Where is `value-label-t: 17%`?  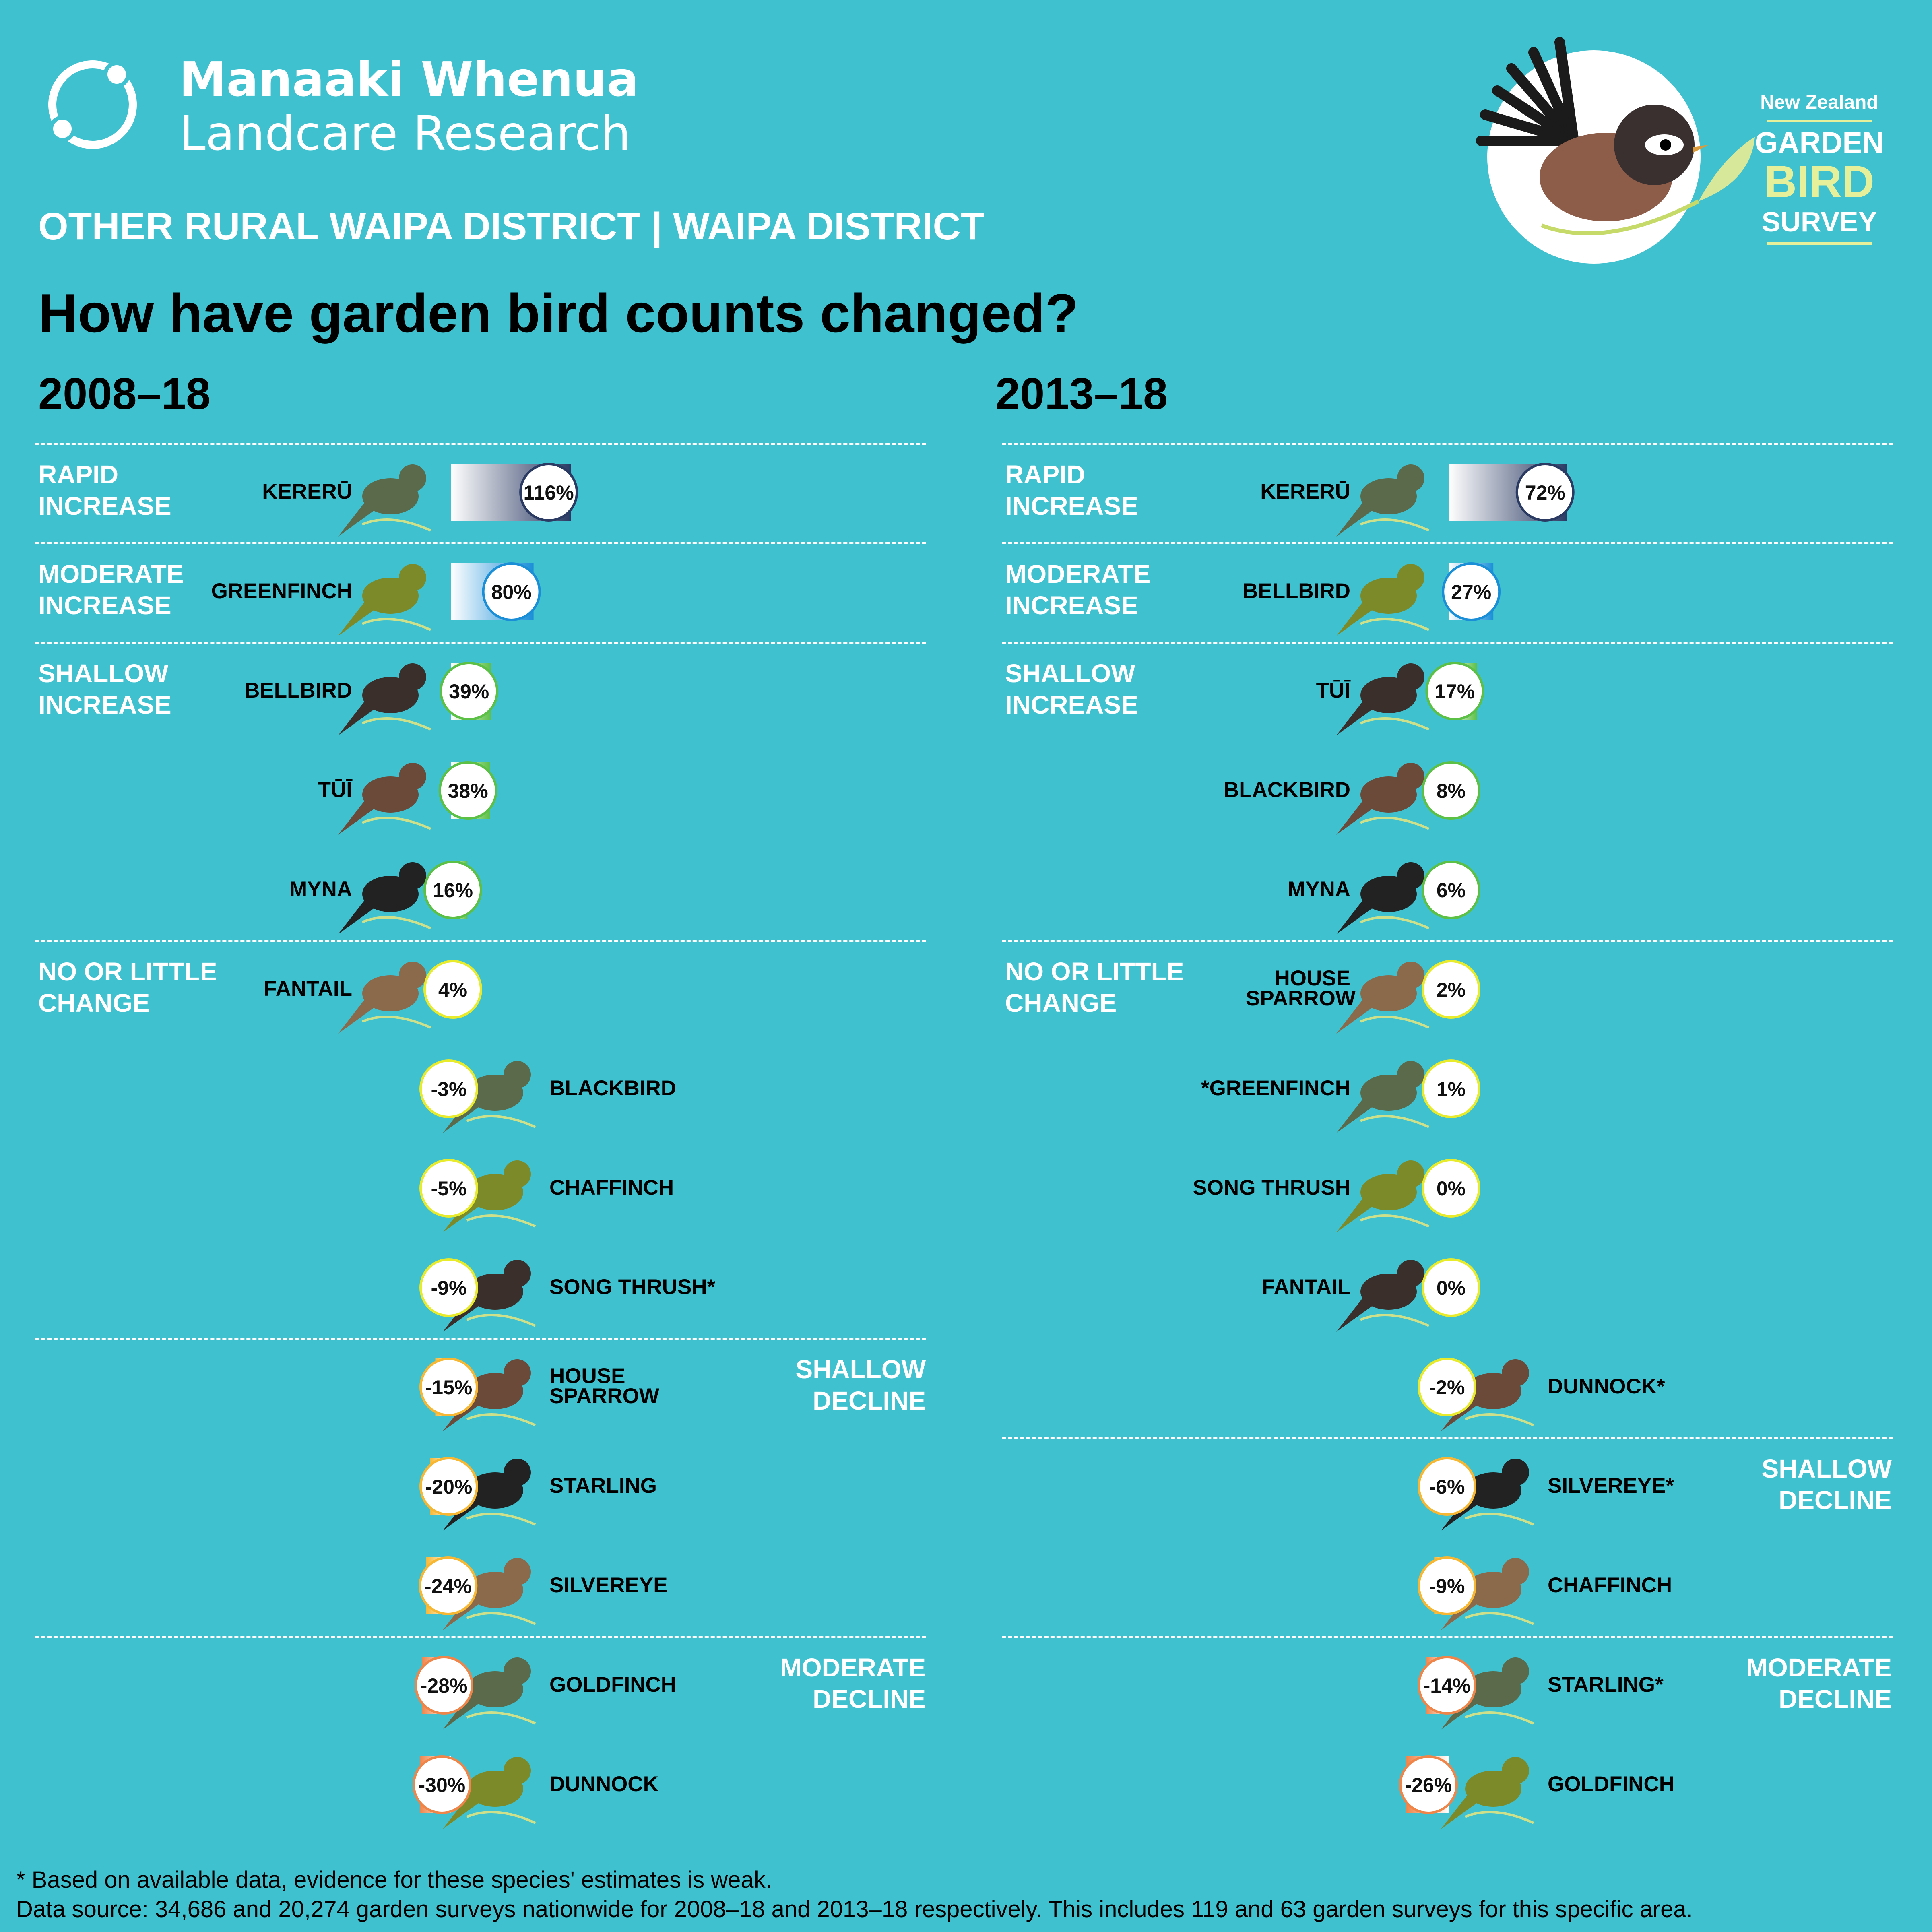 value-label-t: 17% is located at coordinates (1455, 691).